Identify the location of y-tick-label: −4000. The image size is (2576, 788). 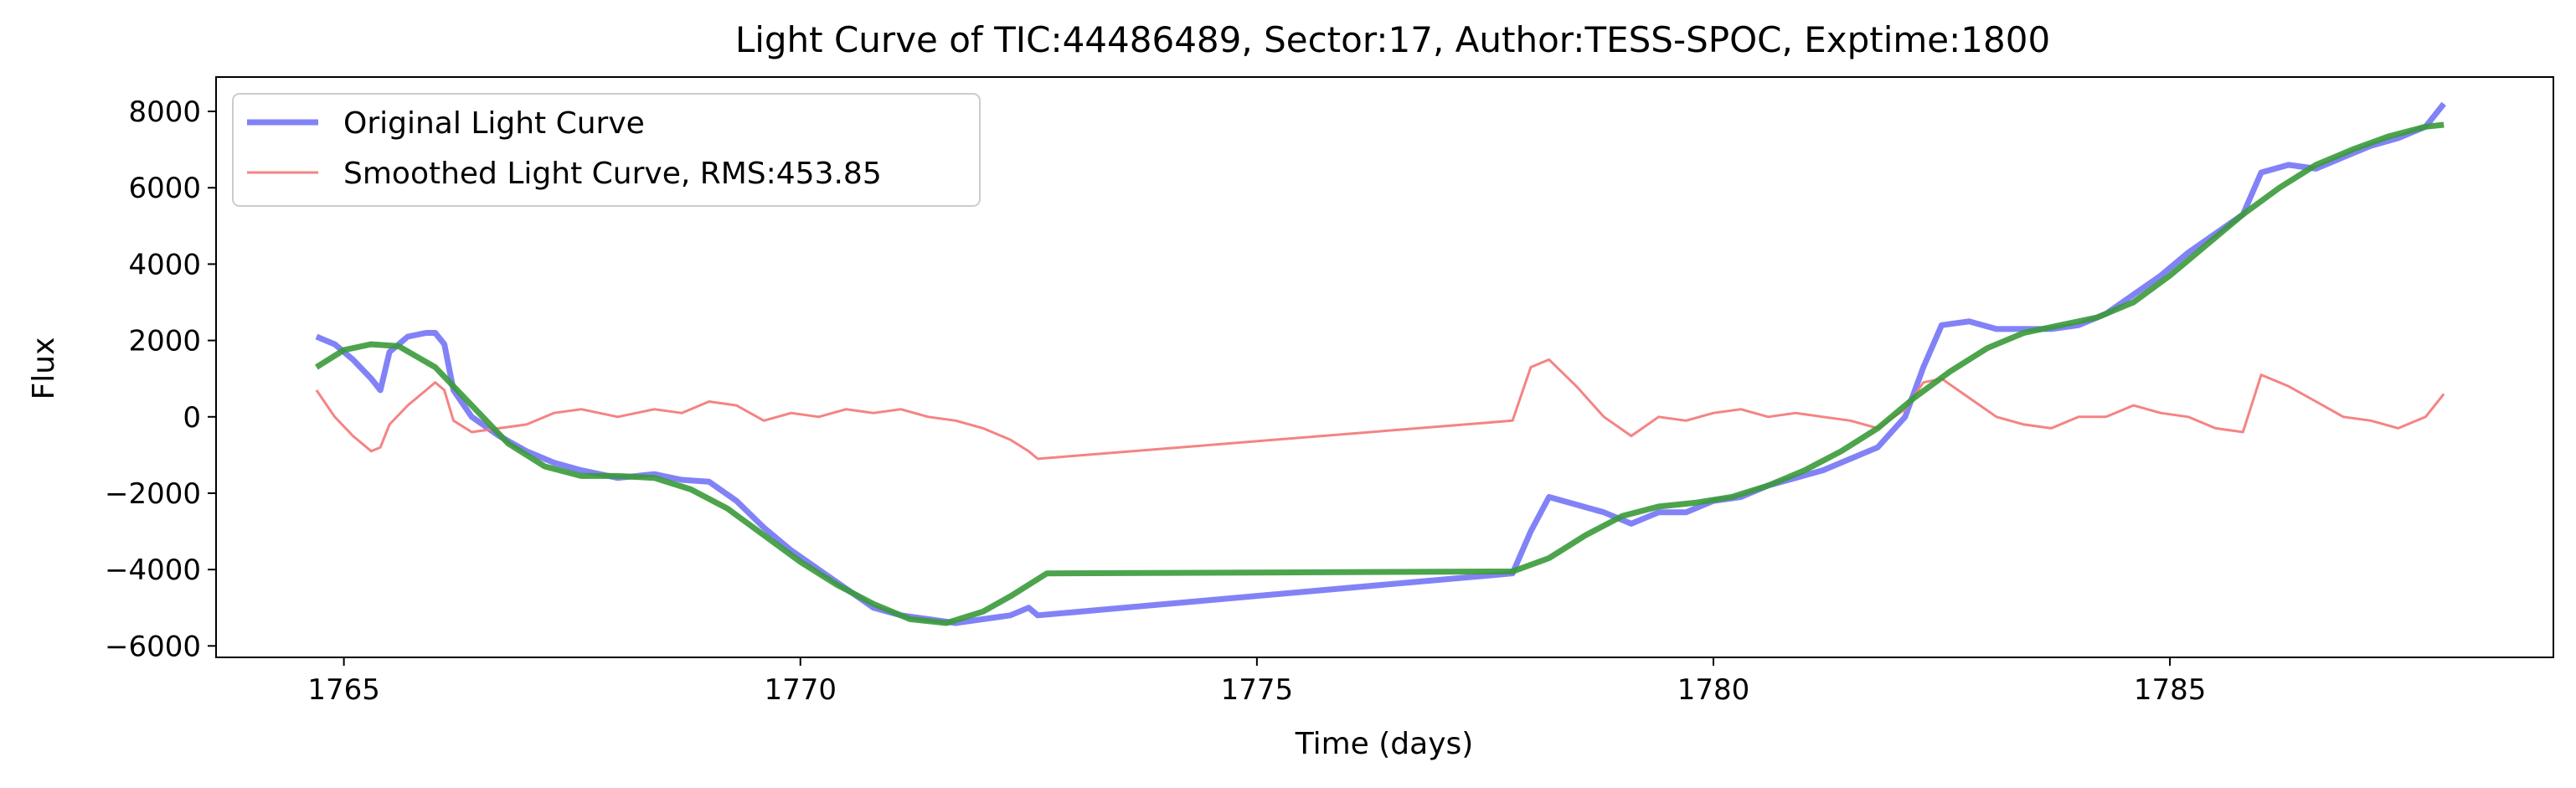
(153, 570).